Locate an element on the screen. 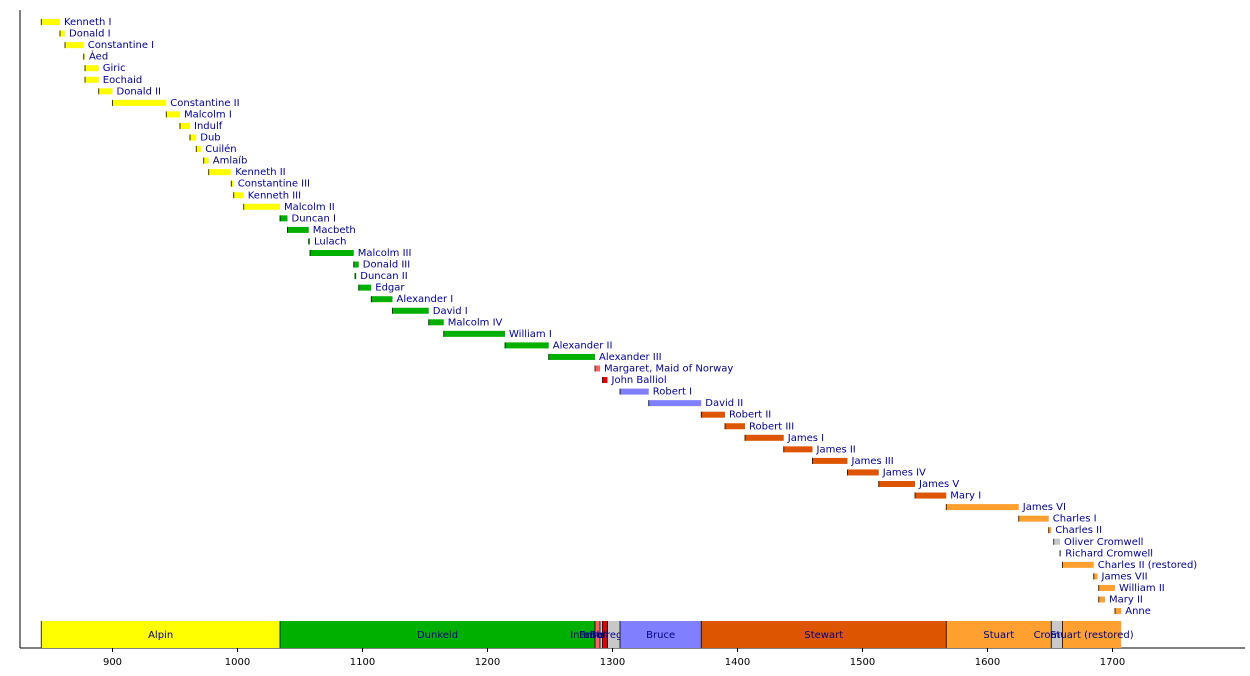 This screenshot has width=1250, height=676. x-tick-label: 1400 is located at coordinates (737, 662).